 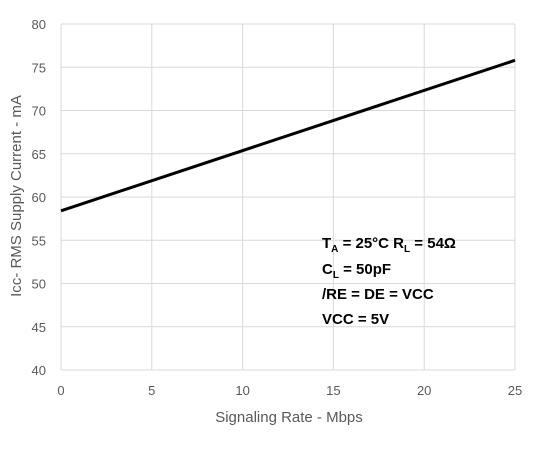 I want to click on annotation-line-2: CL = 50pF, so click(x=356, y=271).